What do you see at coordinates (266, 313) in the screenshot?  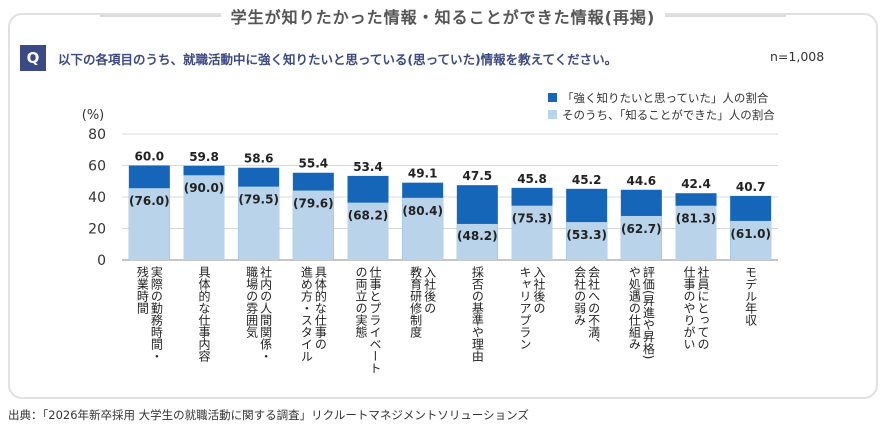 I see `category-label: 社内の人間関係・` at bounding box center [266, 313].